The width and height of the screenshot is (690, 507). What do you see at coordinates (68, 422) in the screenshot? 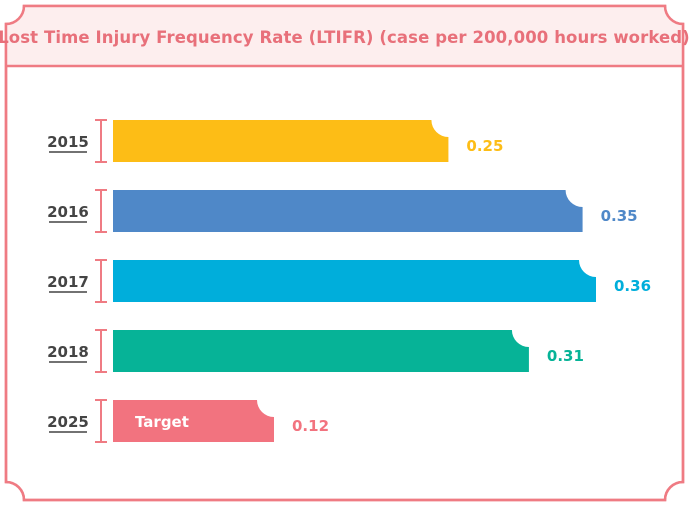
I see `tick-label: 2025` at bounding box center [68, 422].